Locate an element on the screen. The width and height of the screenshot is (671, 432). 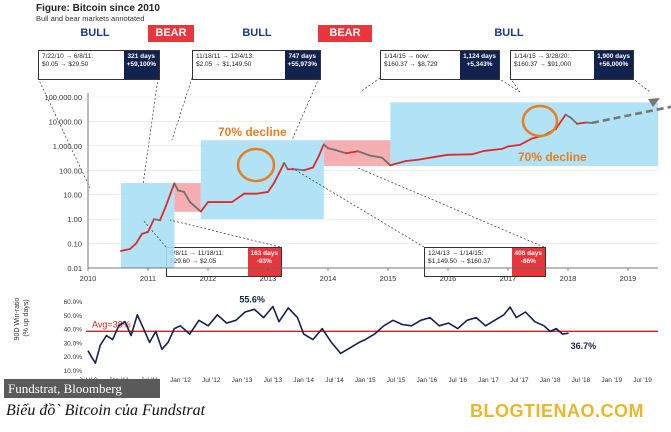
win-x-tick-label: Jul '14 is located at coordinates (334, 380).